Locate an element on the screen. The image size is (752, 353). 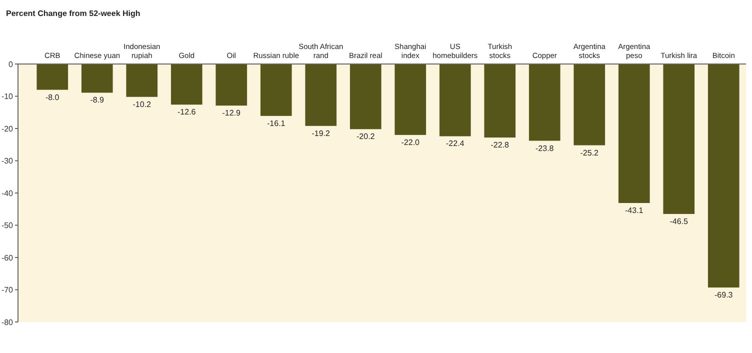
data-label: -43.1 is located at coordinates (634, 210).